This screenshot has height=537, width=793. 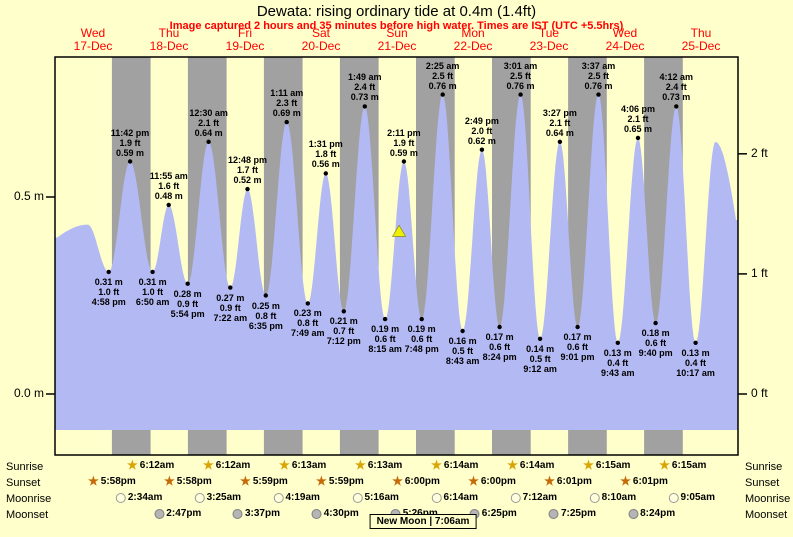 What do you see at coordinates (473, 39) in the screenshot?
I see `day-label: Mon 22-Dec` at bounding box center [473, 39].